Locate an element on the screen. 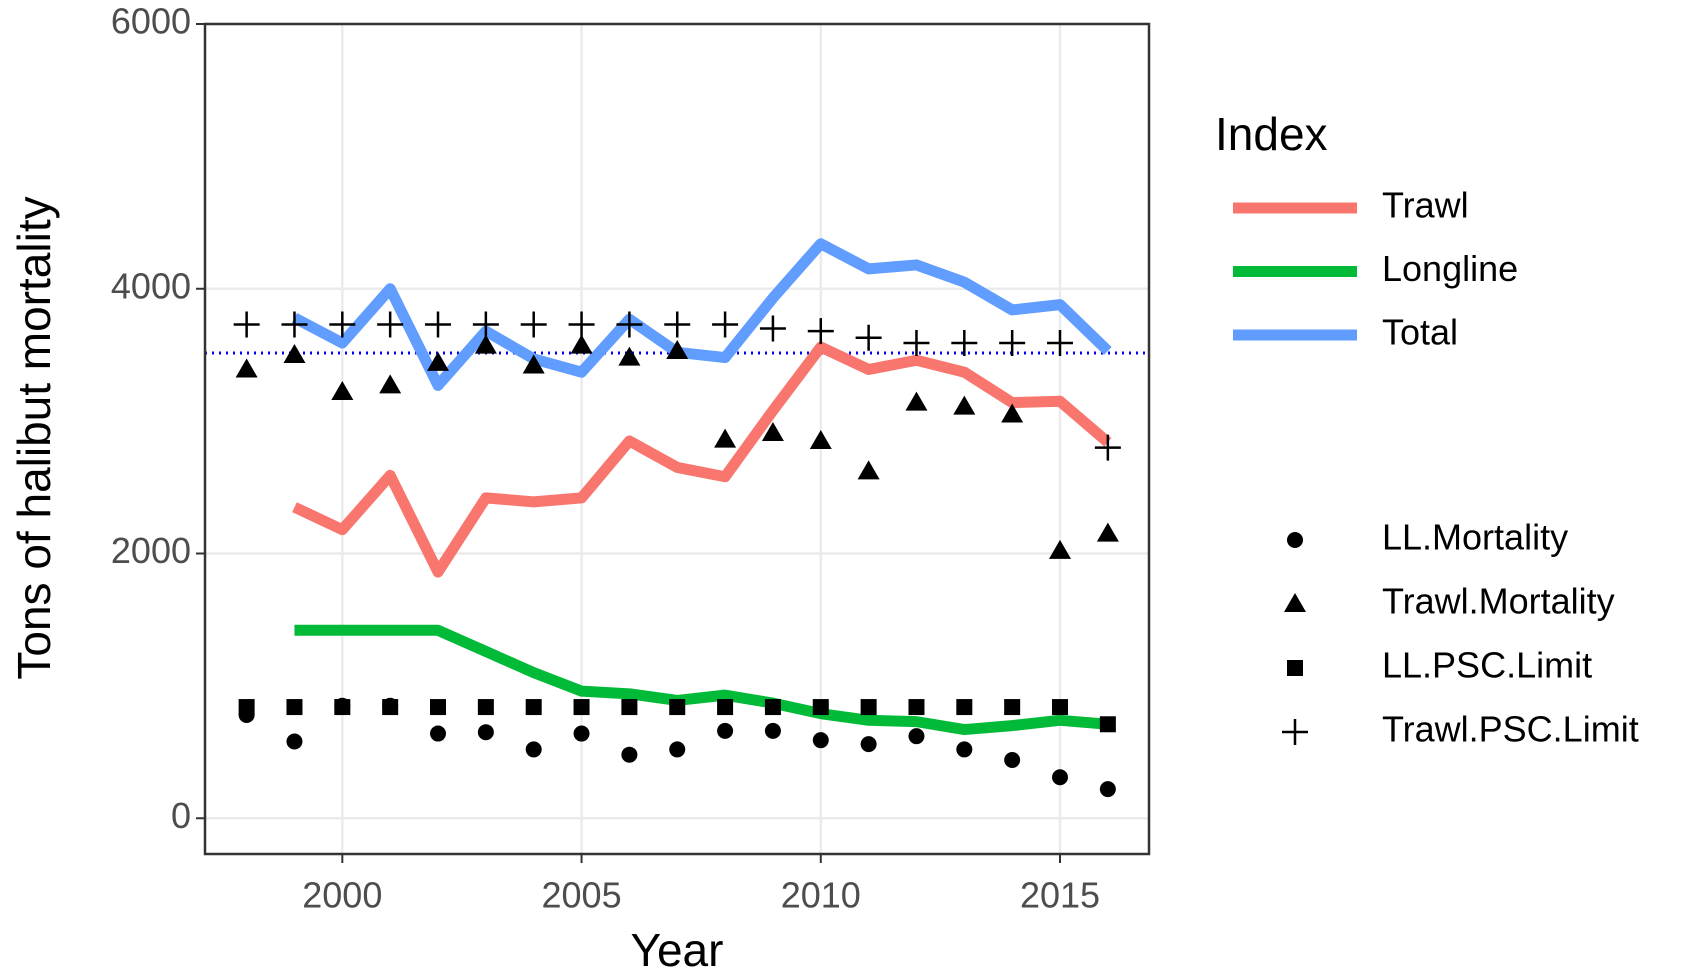  x-tick-label: 2005 is located at coordinates (582, 895).